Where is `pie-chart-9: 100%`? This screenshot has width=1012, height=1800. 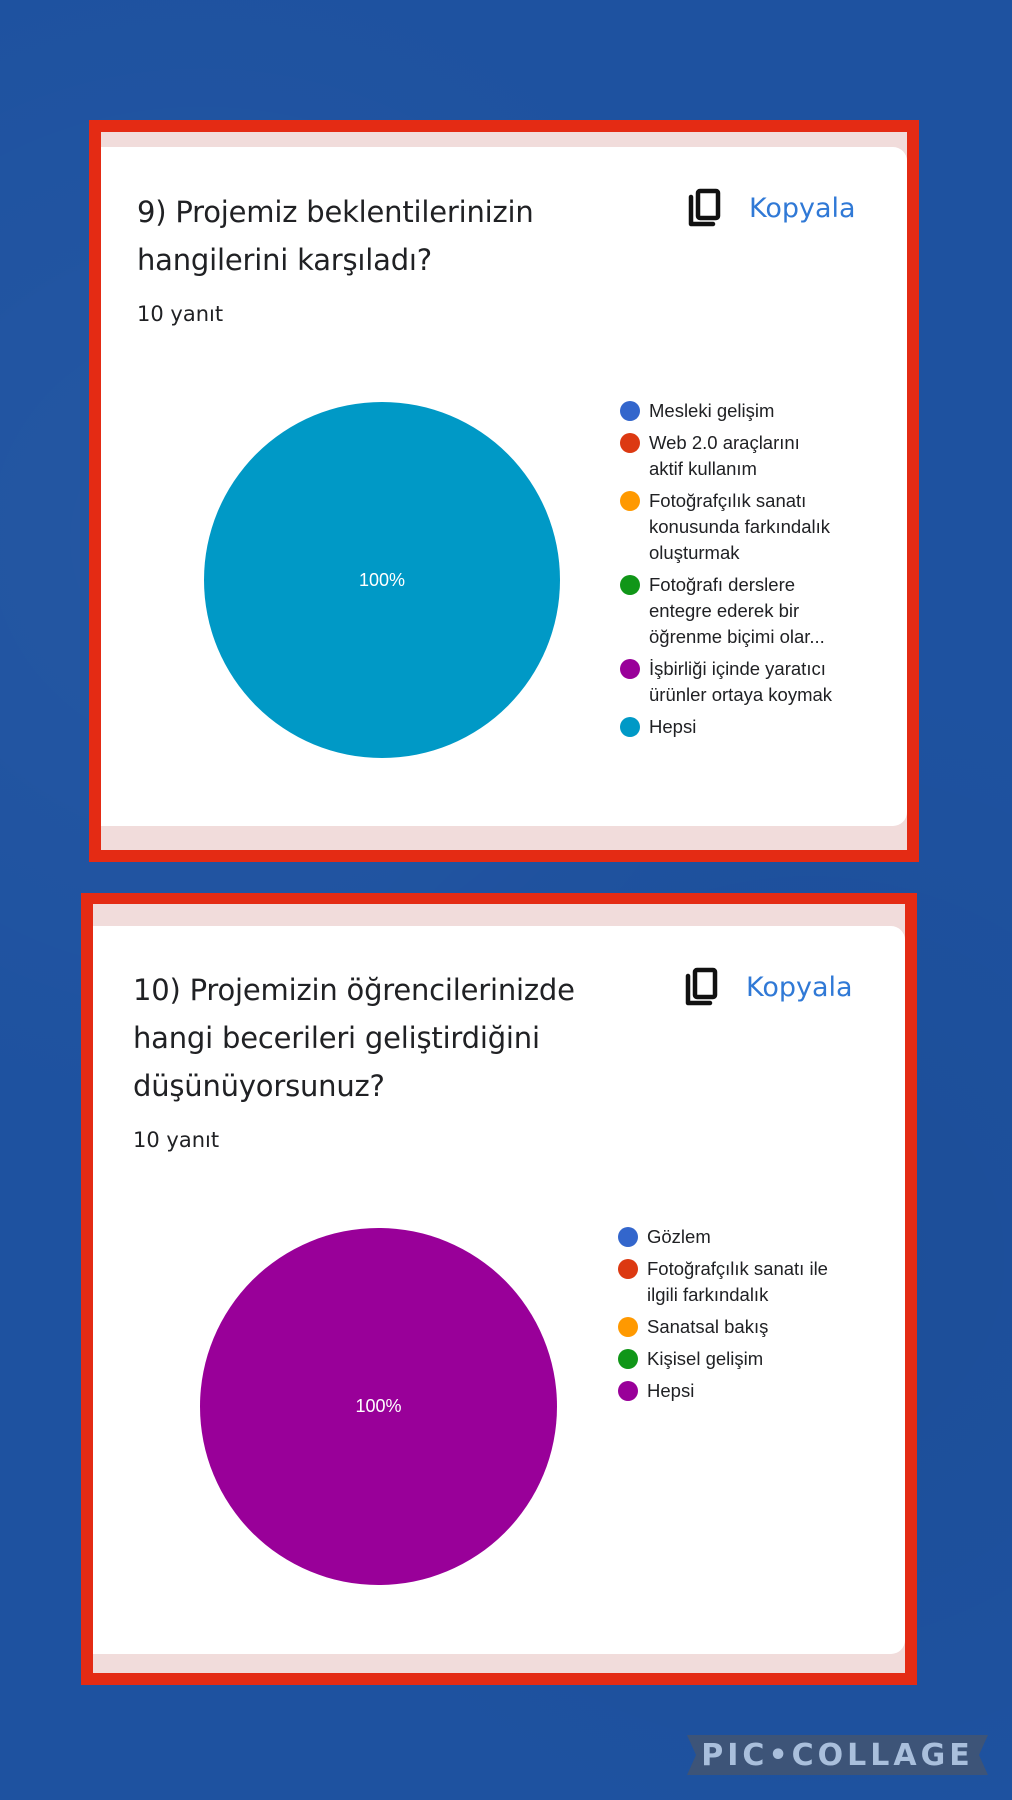
pie-chart-9: 100% is located at coordinates (382, 580).